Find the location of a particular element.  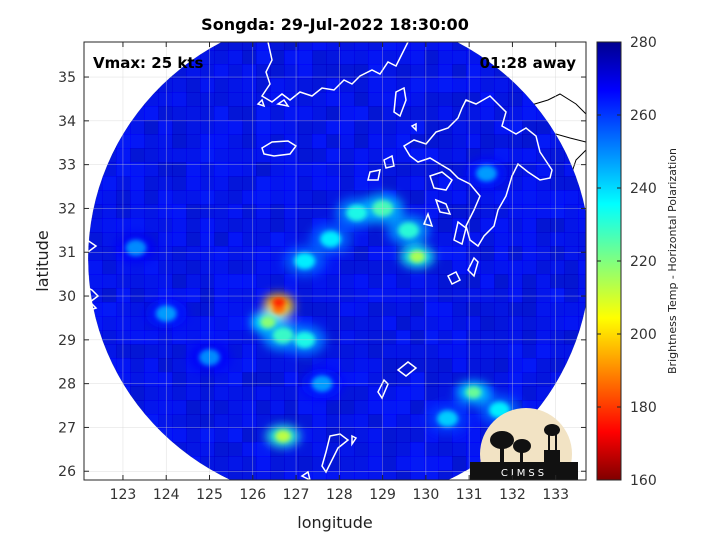

y-tick-label: 27 is located at coordinates (67, 428).